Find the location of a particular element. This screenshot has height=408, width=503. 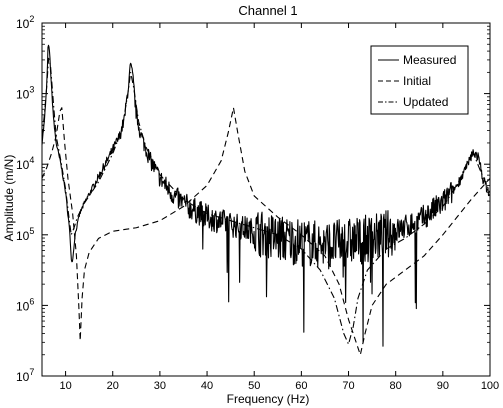

x-tick-label: 20 is located at coordinates (113, 386).